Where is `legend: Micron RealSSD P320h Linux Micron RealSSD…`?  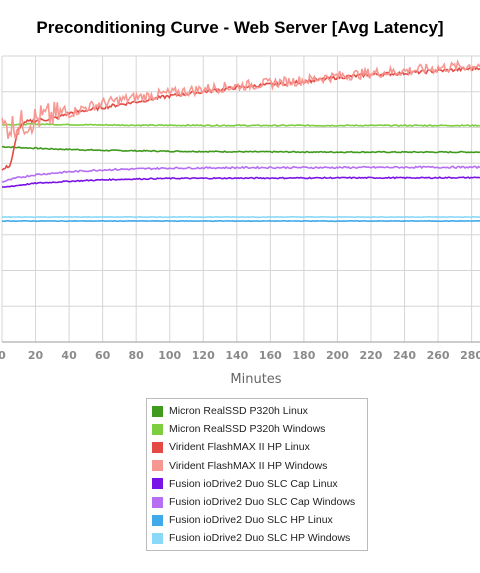
legend: Micron RealSSD P320h Linux Micron RealSSD… is located at coordinates (257, 474).